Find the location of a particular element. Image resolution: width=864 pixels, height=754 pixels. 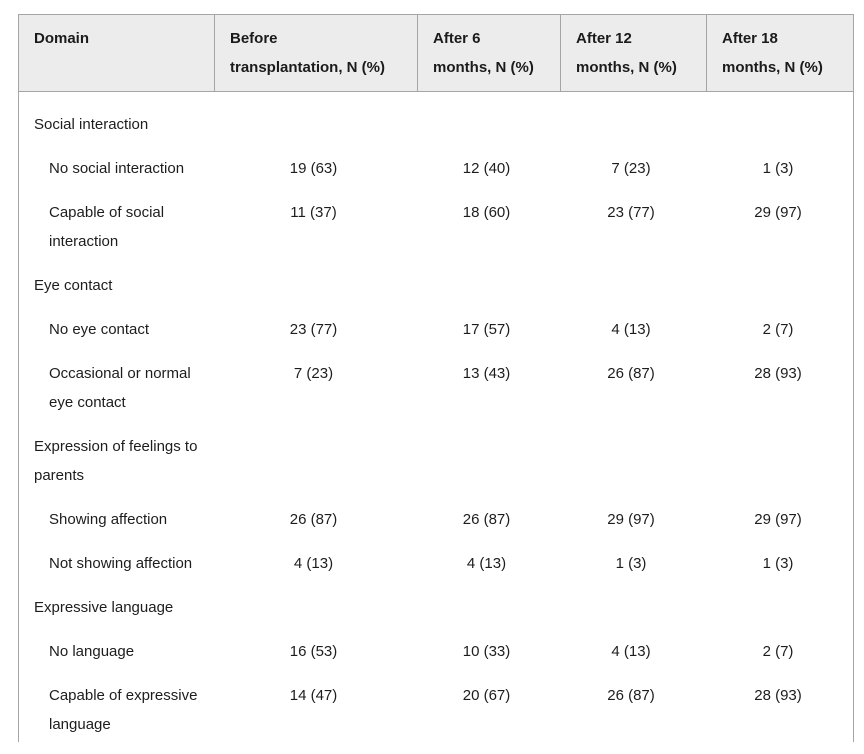

value-before: 19 (63) is located at coordinates (313, 168).